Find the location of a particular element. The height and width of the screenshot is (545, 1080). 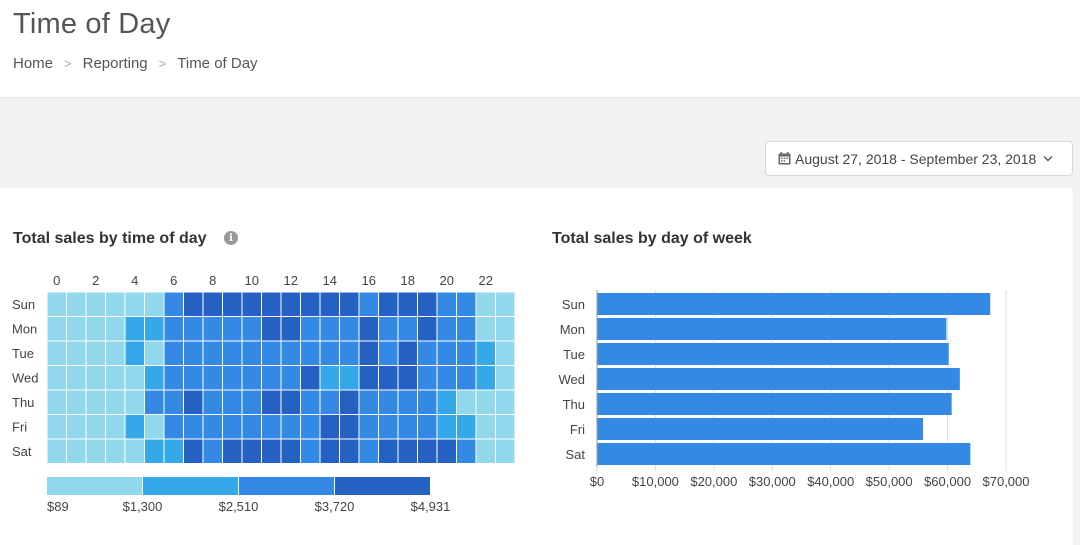

breadcrumb-home: Home is located at coordinates (33, 63).